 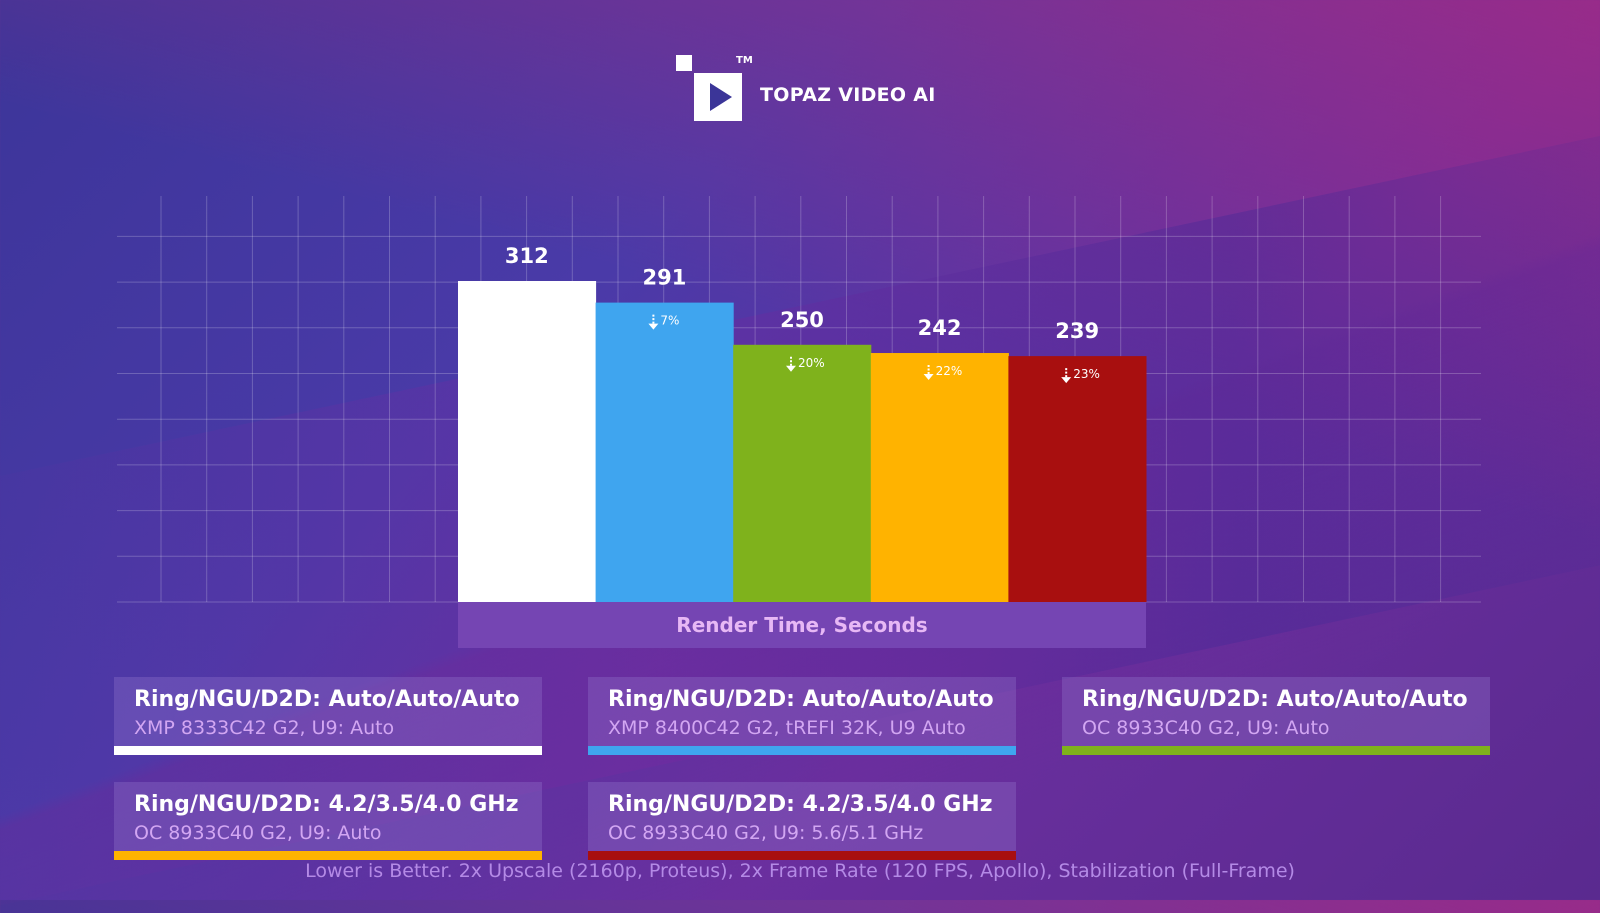 What do you see at coordinates (1086, 374) in the screenshot?
I see `bar-reduction-label: 23%` at bounding box center [1086, 374].